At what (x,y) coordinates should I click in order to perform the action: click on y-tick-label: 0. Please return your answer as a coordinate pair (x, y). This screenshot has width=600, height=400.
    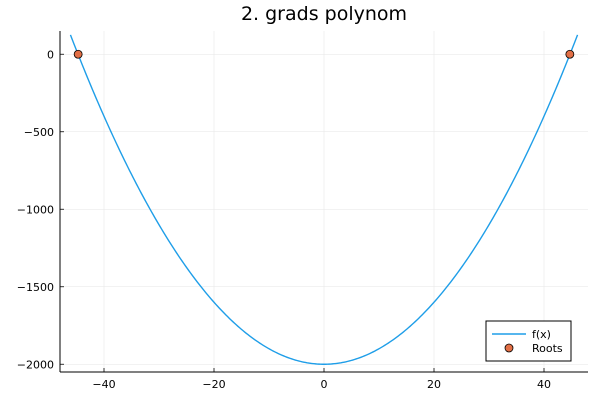
    Looking at the image, I should click on (50, 54).